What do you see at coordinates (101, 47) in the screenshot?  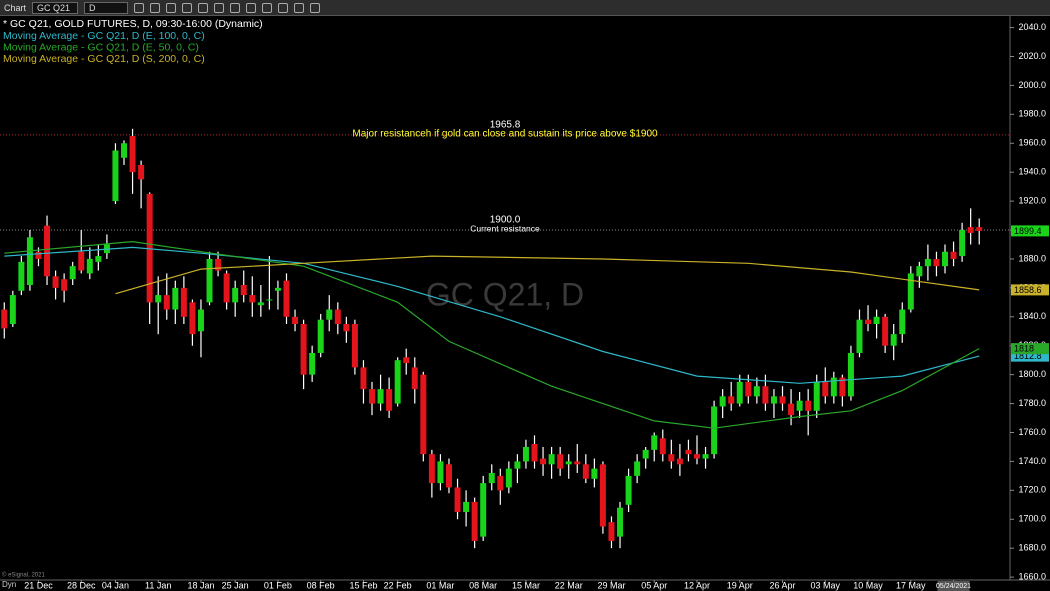 I see `legend-entry: Moving Average - GC Q21, D (E, 50, 0, C)` at bounding box center [101, 47].